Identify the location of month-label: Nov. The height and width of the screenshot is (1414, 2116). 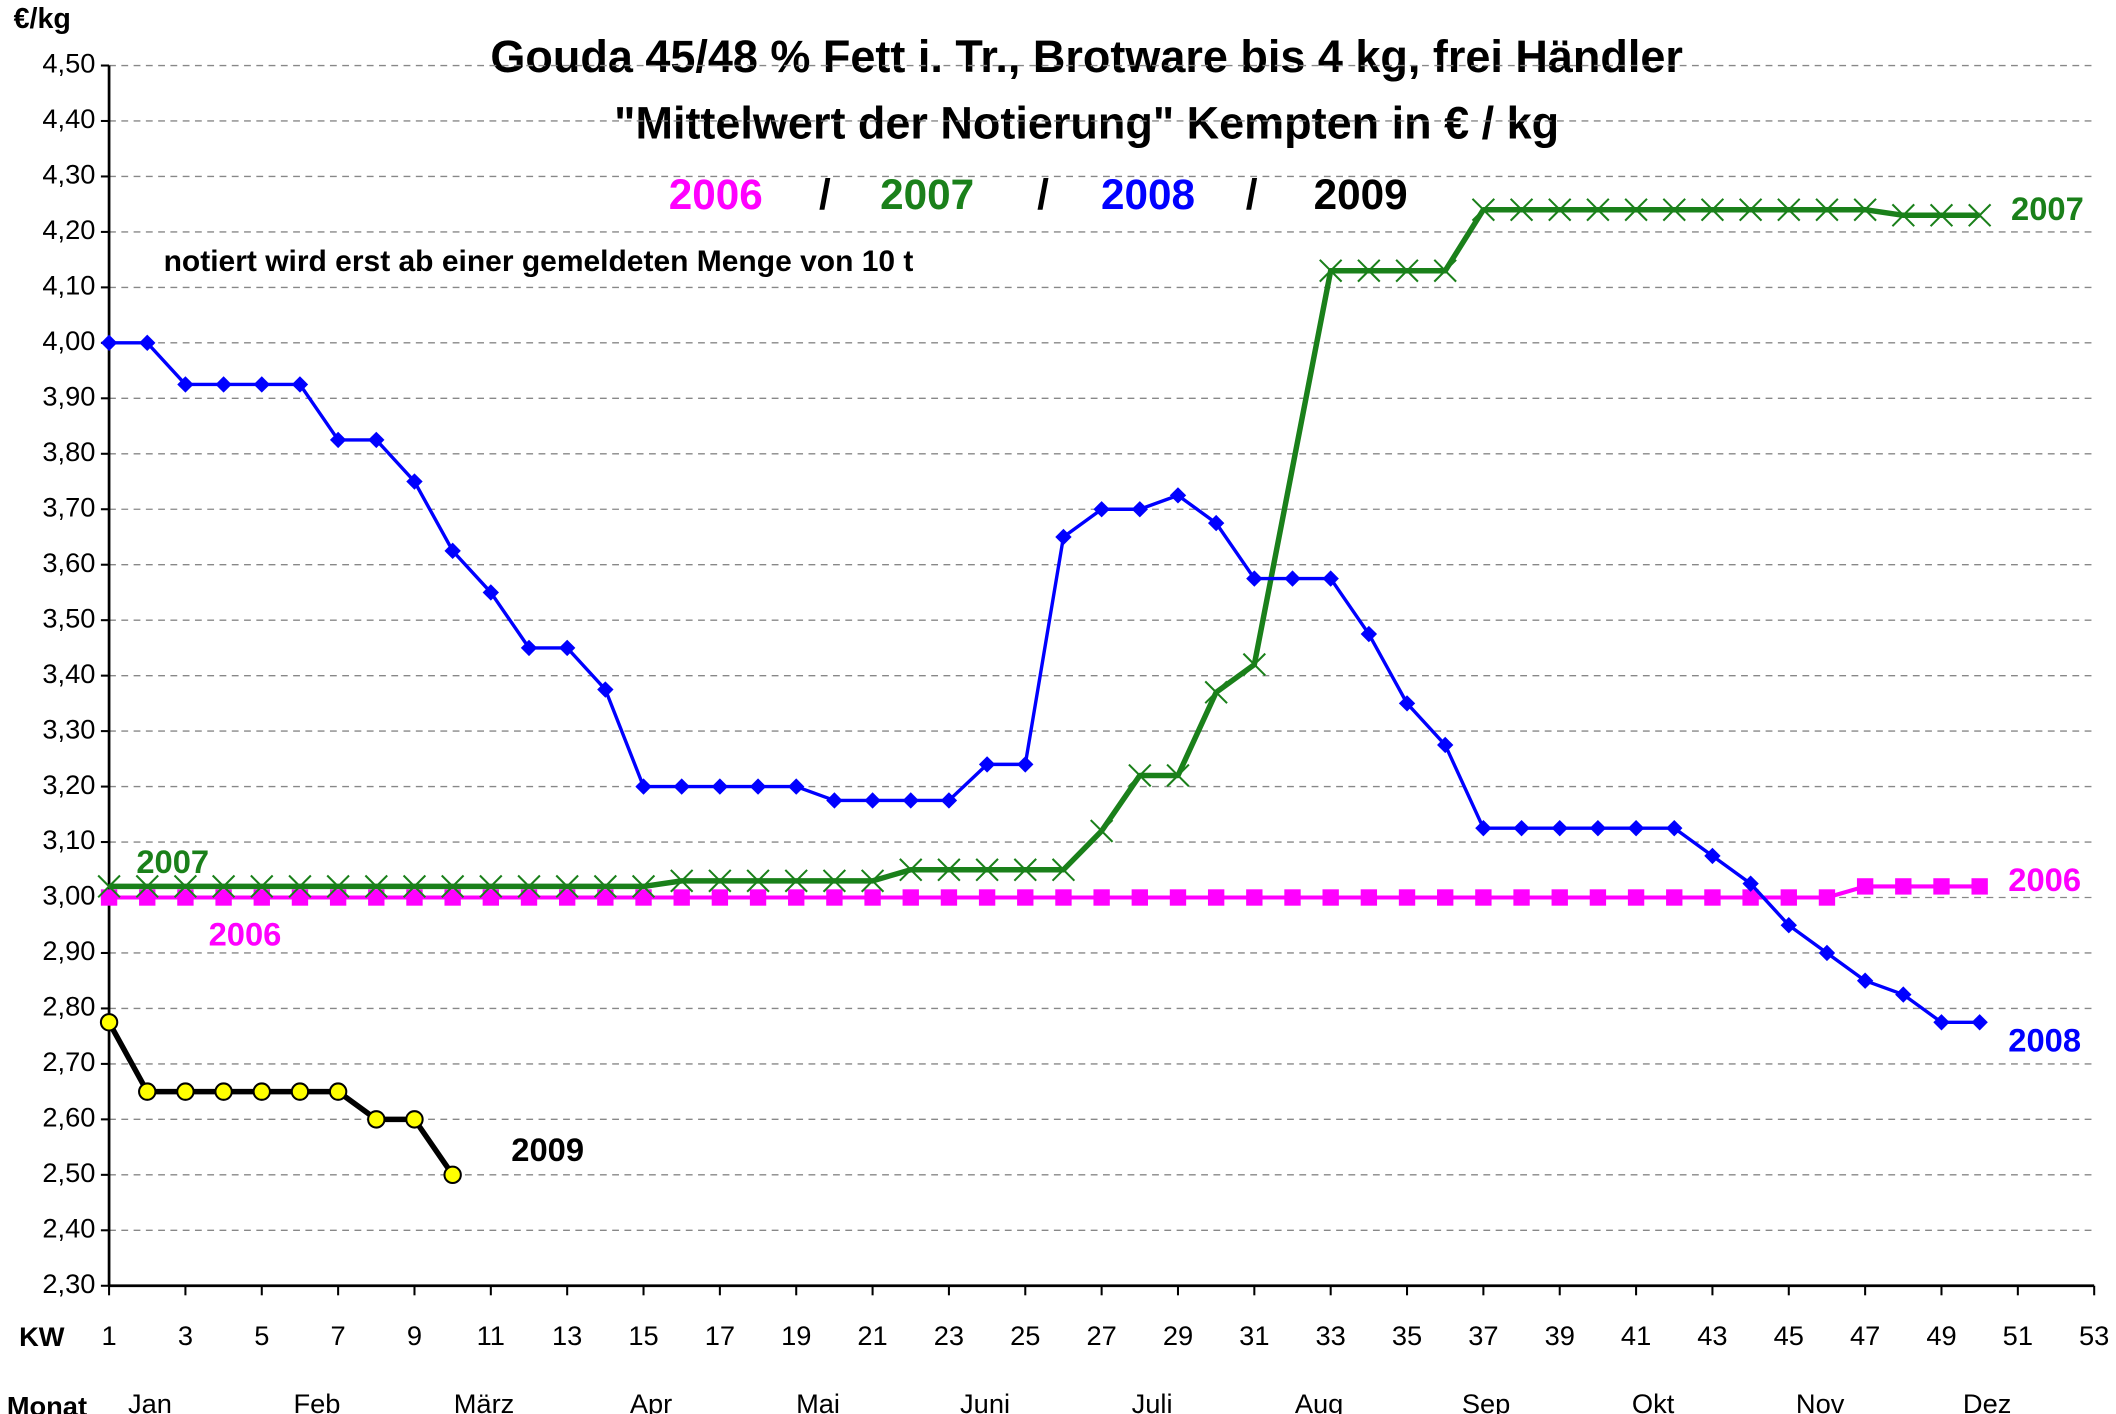
(1820, 1401).